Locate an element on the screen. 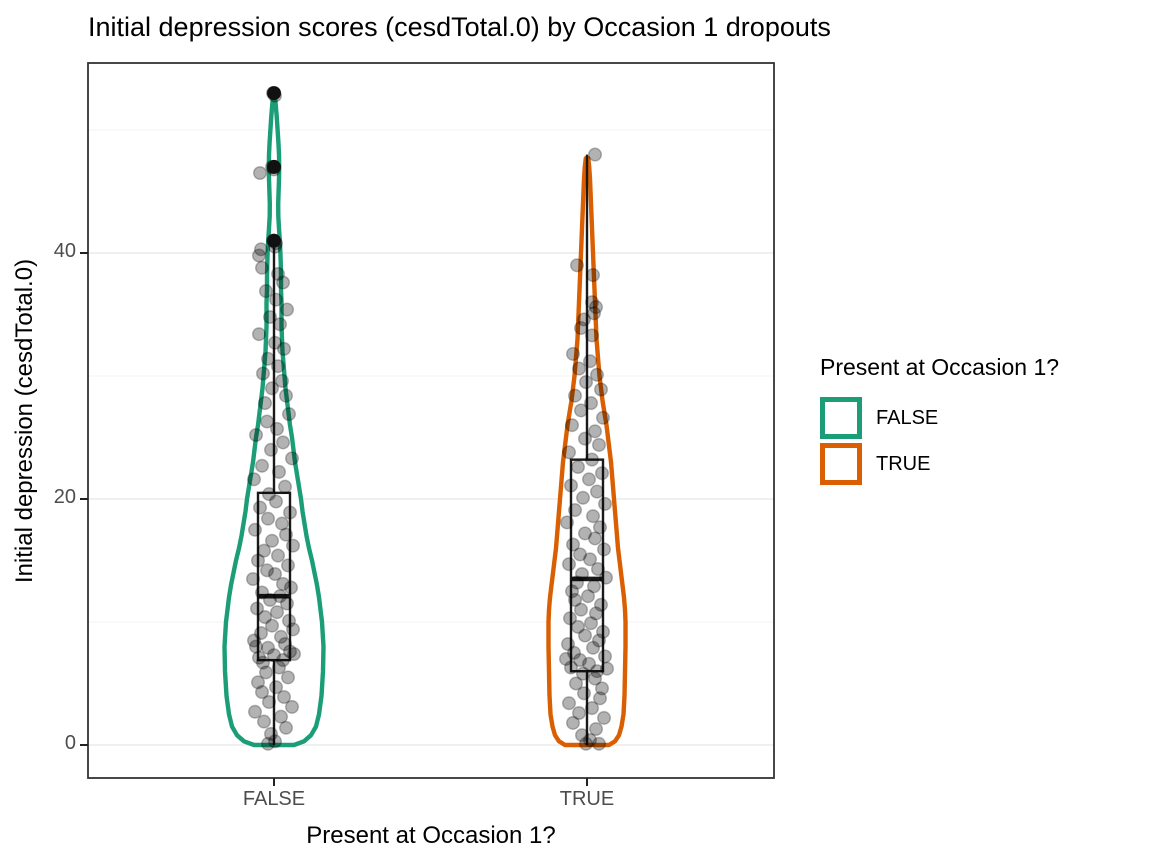 The width and height of the screenshot is (1152, 864). box-false is located at coordinates (274, 576).